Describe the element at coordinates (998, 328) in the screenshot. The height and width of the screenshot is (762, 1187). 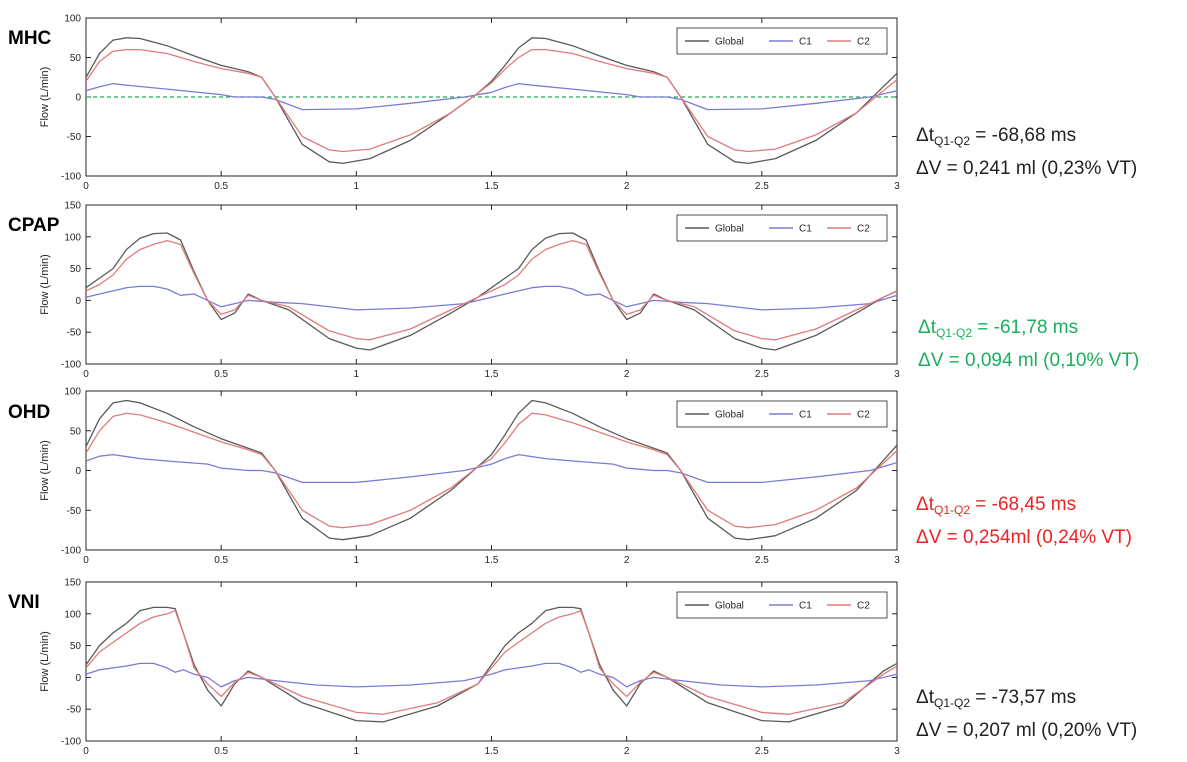
I see `delta-t-line: ΔtQ1-Q2 = -61,78 ms` at that location.